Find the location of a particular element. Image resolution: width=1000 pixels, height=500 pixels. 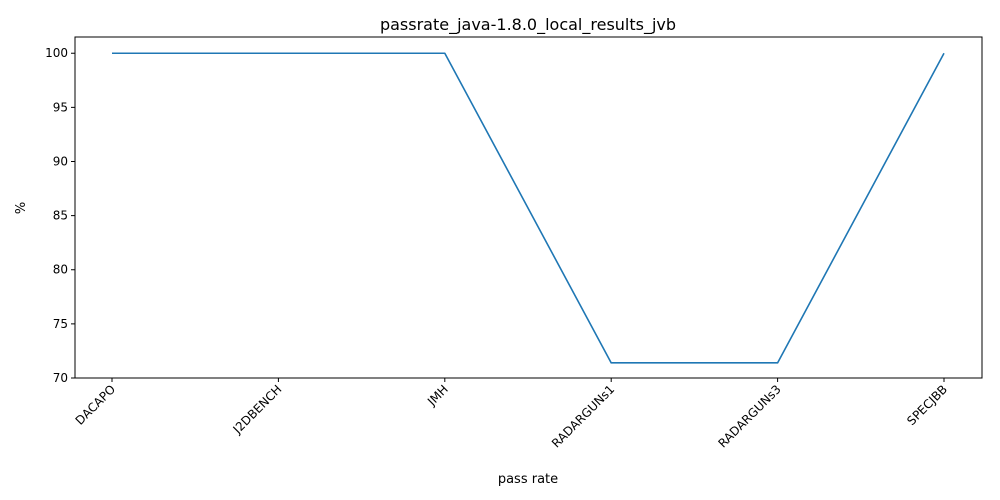

y-tick-label: 85 is located at coordinates (60, 216).